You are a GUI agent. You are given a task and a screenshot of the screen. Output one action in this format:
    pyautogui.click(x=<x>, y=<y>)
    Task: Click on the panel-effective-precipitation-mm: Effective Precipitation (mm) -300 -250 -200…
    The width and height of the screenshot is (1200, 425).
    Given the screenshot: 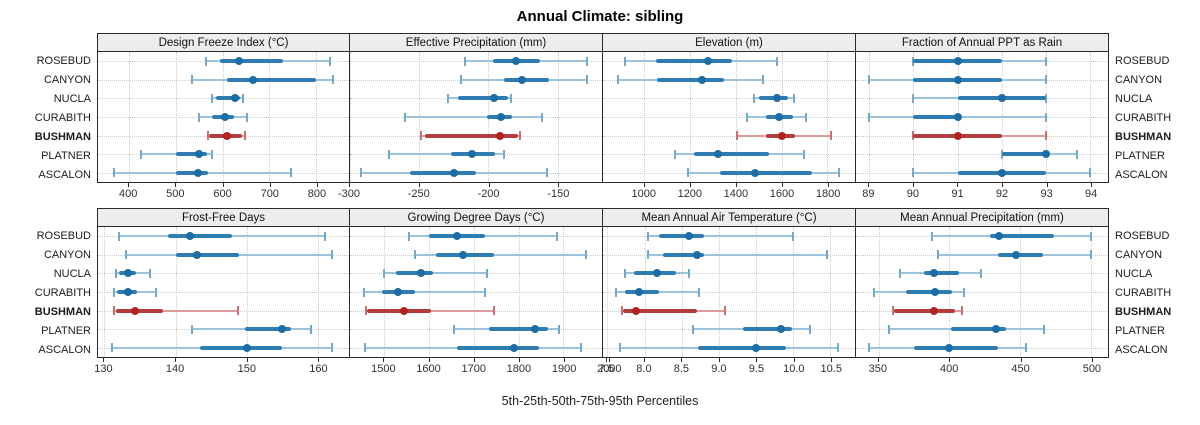 What is the action you would take?
    pyautogui.click(x=470, y=119)
    